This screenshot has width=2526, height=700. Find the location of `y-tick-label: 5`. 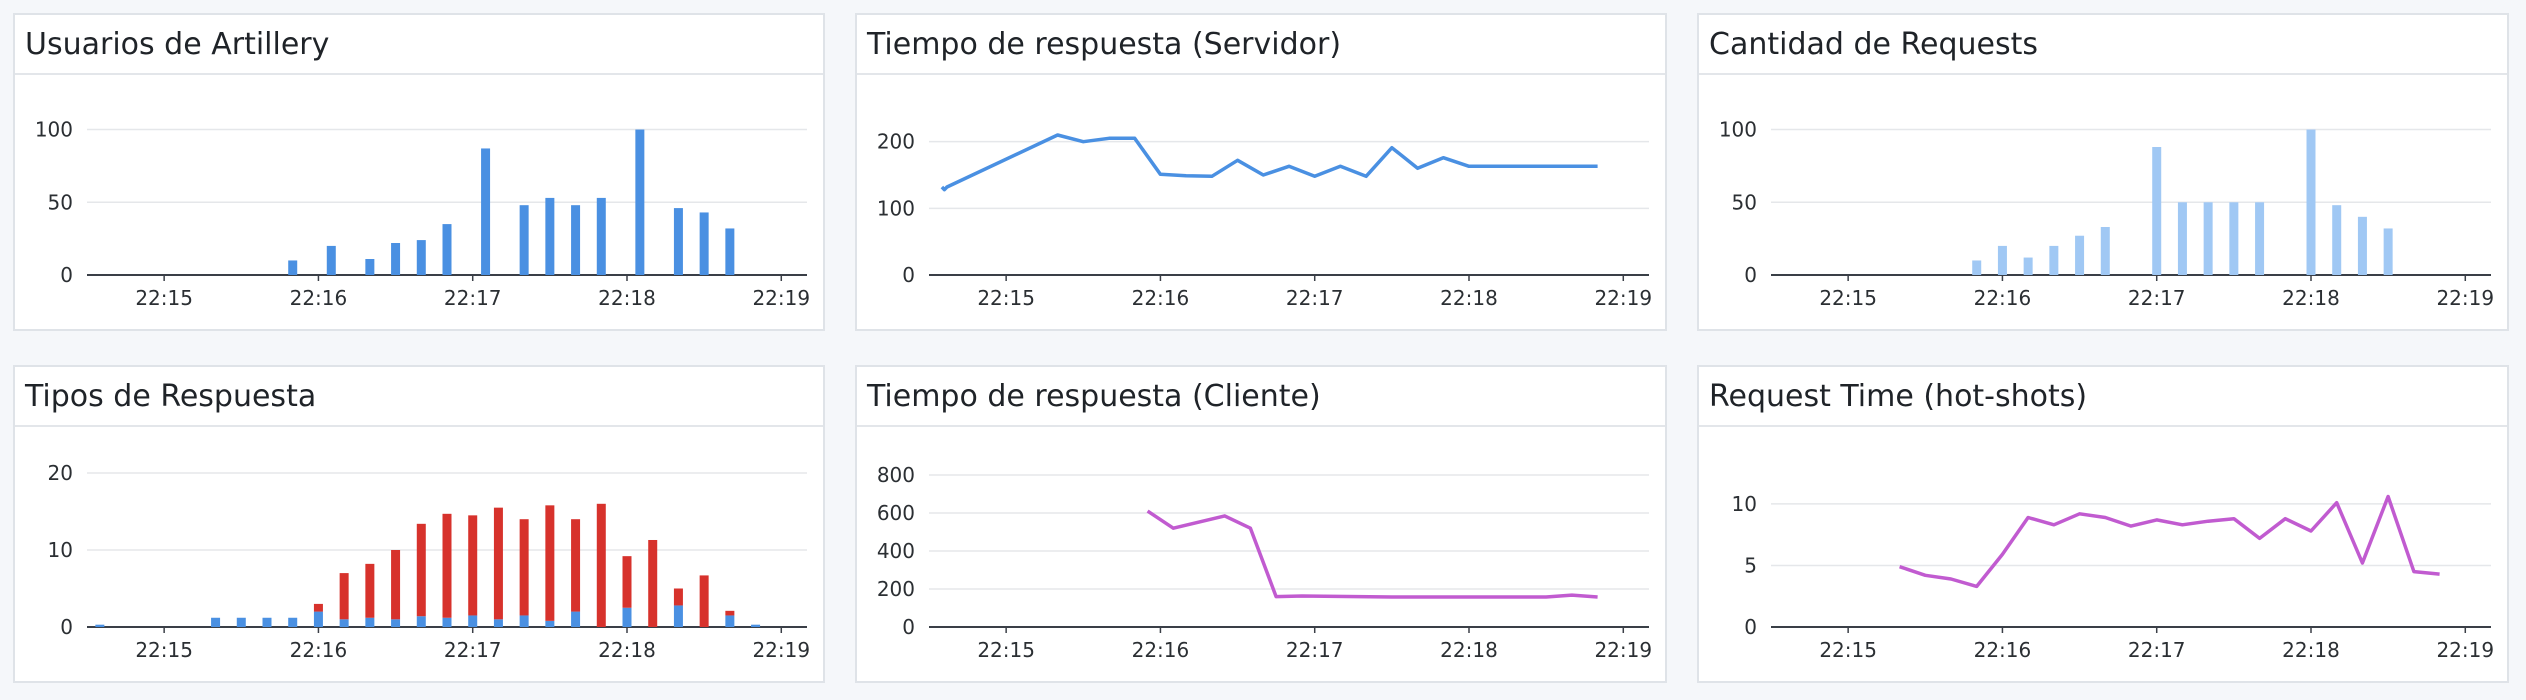

y-tick-label: 5 is located at coordinates (1750, 565).